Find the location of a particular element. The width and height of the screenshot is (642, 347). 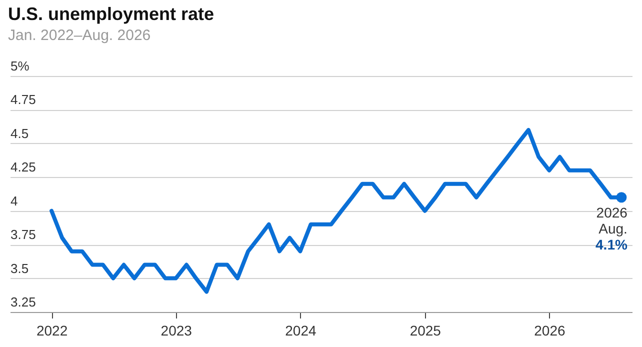

y-tick-label: 4 is located at coordinates (14, 200).